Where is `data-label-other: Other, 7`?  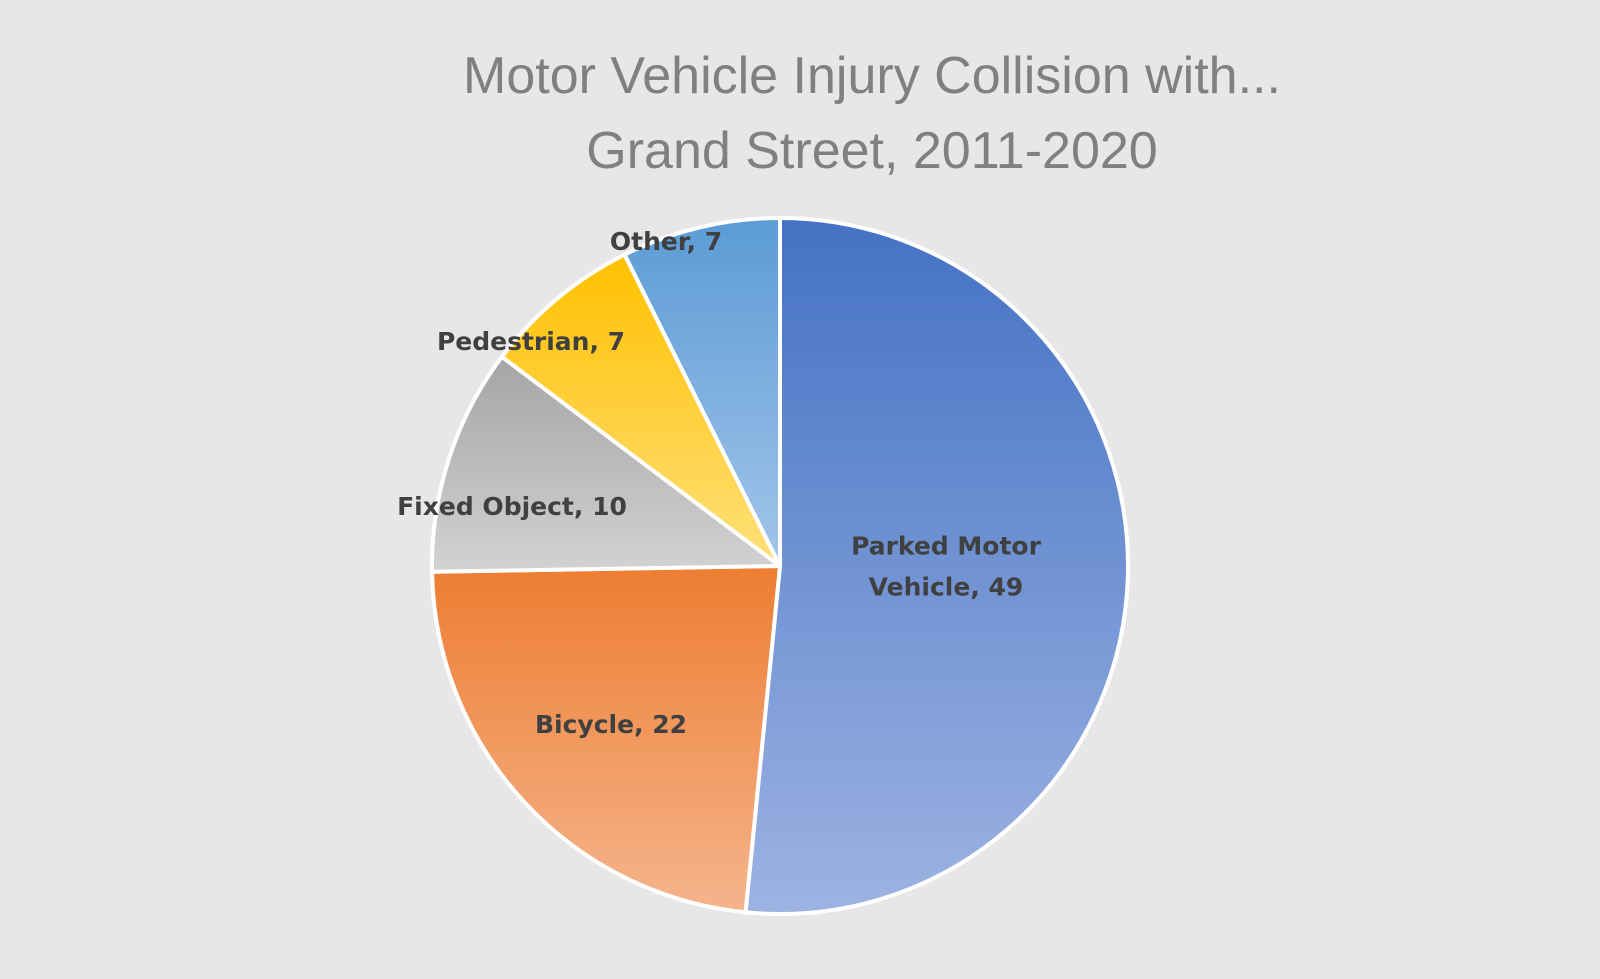 data-label-other: Other, 7 is located at coordinates (666, 241).